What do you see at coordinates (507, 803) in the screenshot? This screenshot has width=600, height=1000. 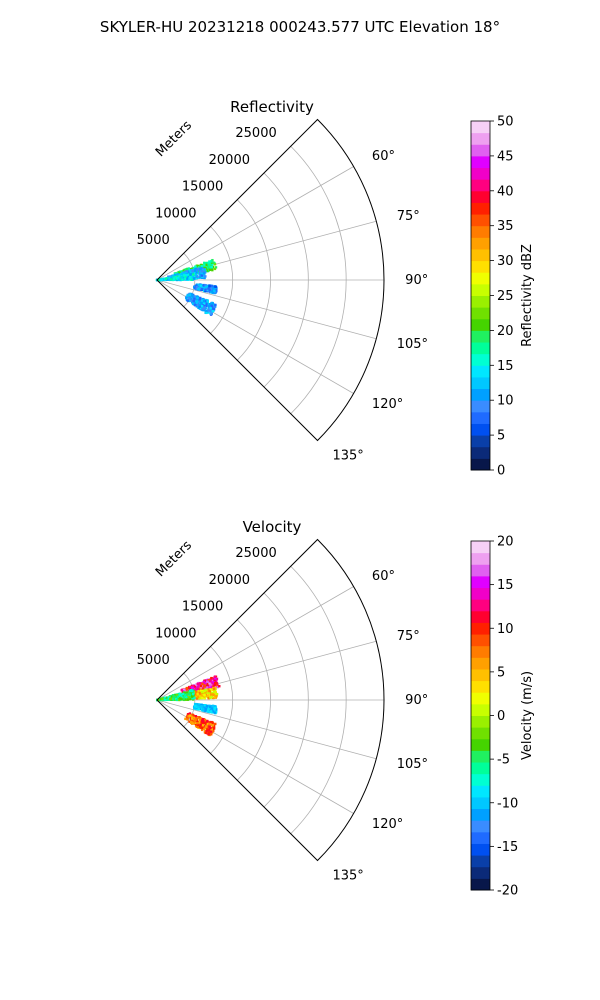 I see `colorbar-tick-label: -10` at bounding box center [507, 803].